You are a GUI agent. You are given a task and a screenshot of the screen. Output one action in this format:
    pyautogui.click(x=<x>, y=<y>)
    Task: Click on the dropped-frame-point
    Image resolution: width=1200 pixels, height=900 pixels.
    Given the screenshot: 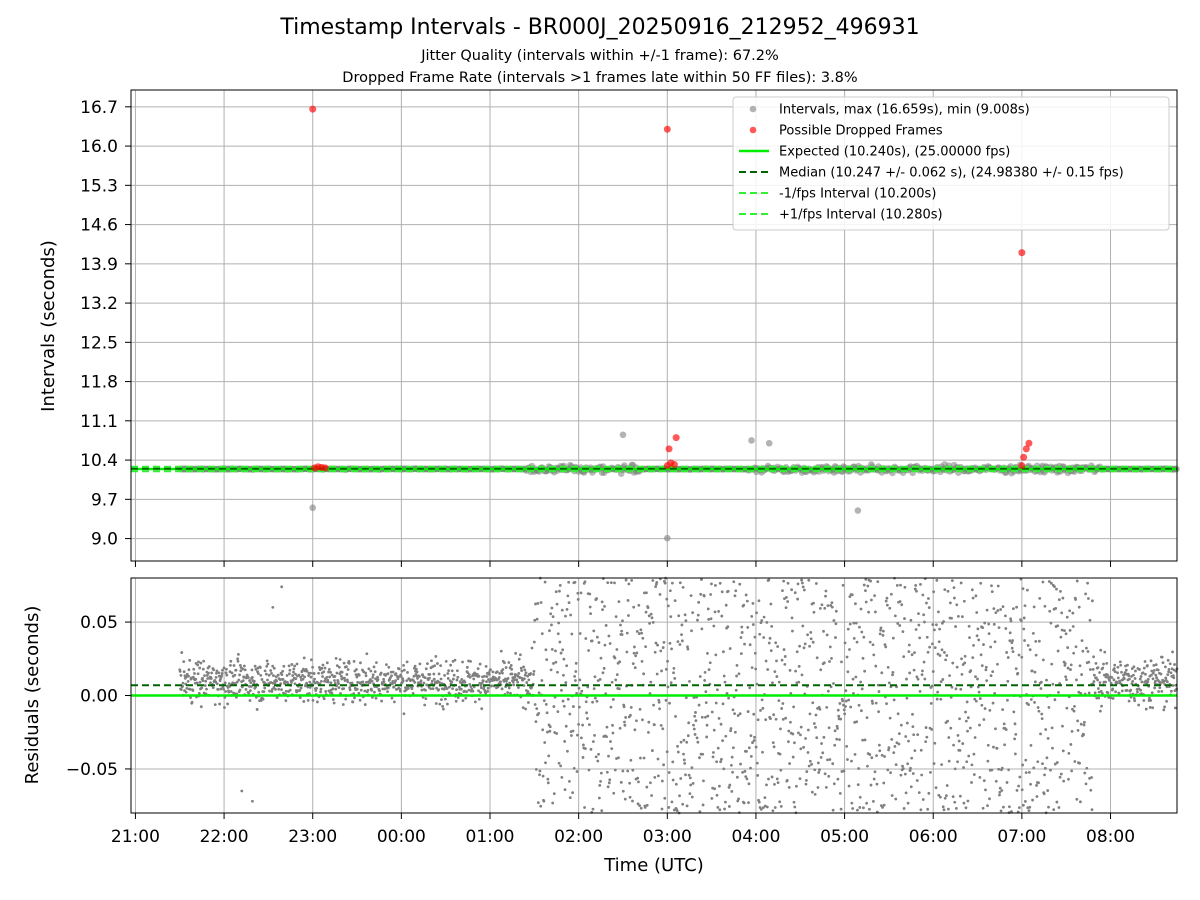 What is the action you would take?
    pyautogui.click(x=669, y=449)
    